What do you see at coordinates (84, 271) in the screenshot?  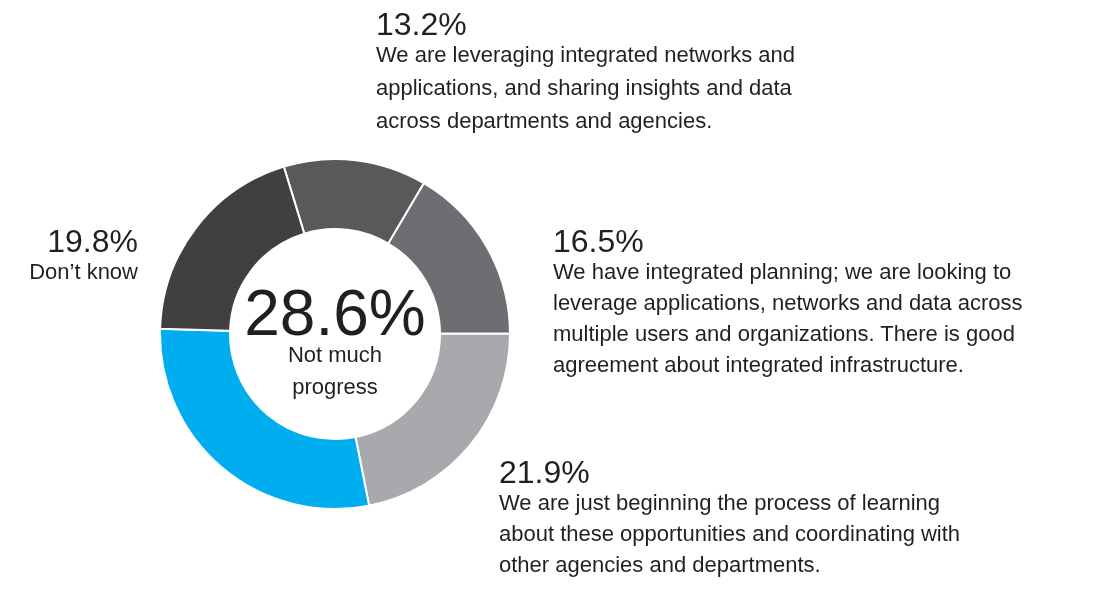 I see `slice-label: Don’t know` at bounding box center [84, 271].